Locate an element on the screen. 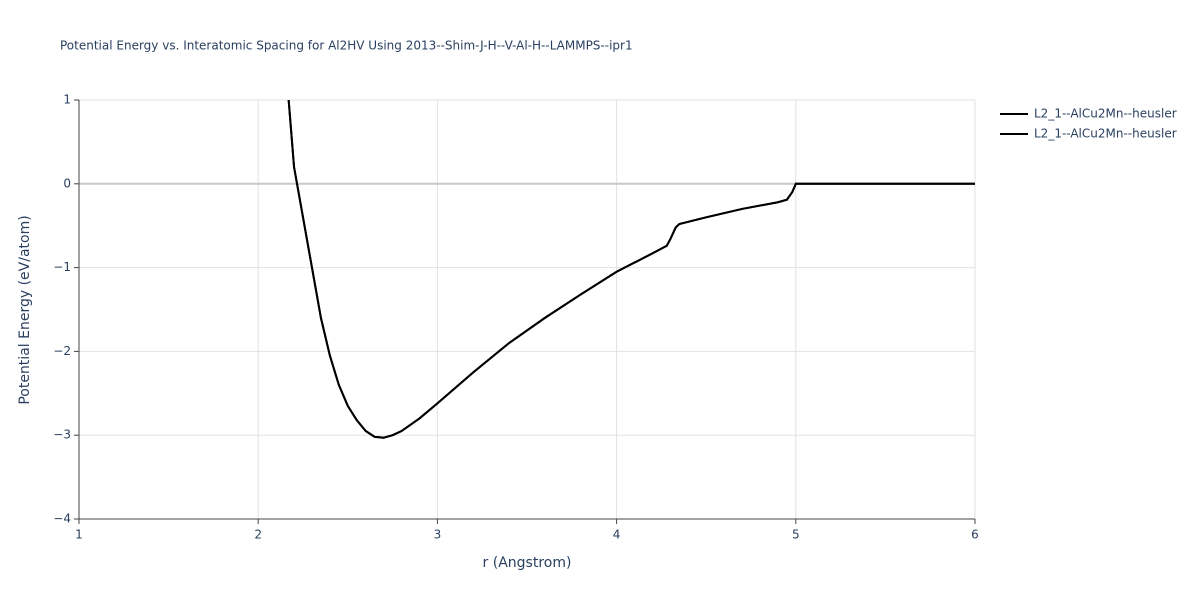 This screenshot has height=600, width=1200. y-tick-label: 0 is located at coordinates (67, 183).